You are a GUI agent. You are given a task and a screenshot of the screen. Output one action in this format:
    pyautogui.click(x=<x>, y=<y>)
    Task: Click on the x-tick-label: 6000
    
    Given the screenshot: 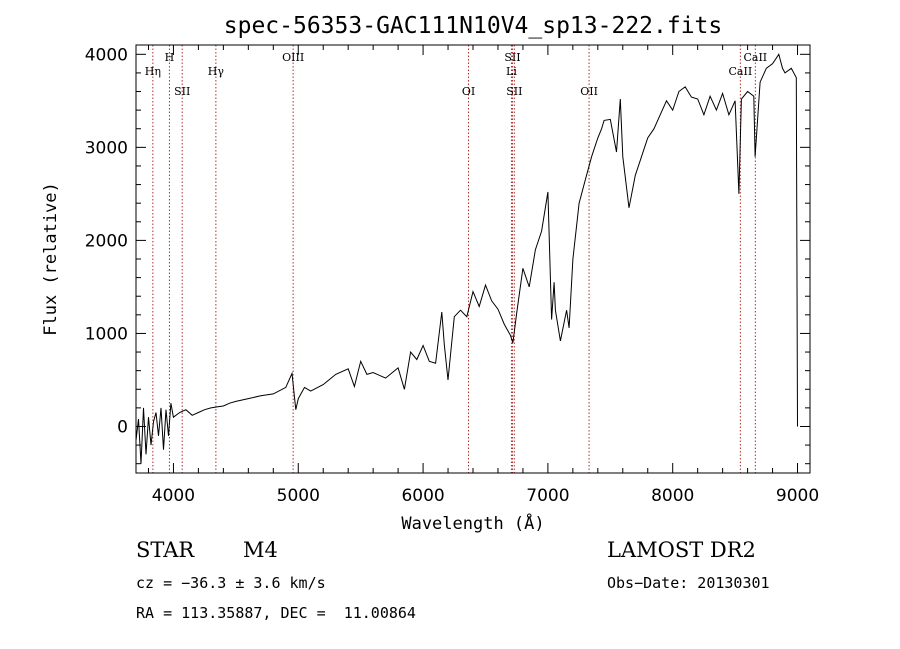 What is the action you would take?
    pyautogui.click(x=422, y=496)
    